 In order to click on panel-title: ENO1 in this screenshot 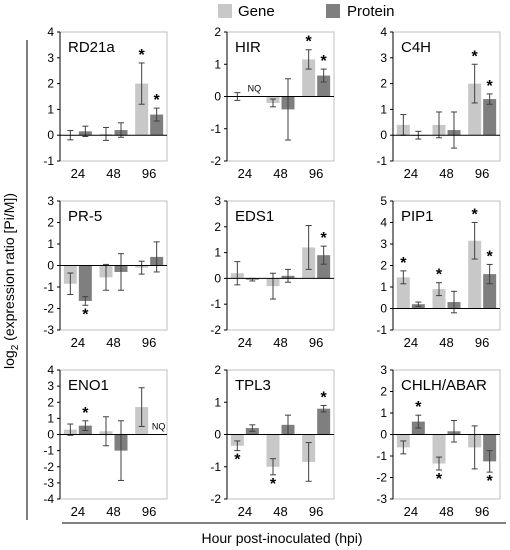, I will do `click(88, 385)`.